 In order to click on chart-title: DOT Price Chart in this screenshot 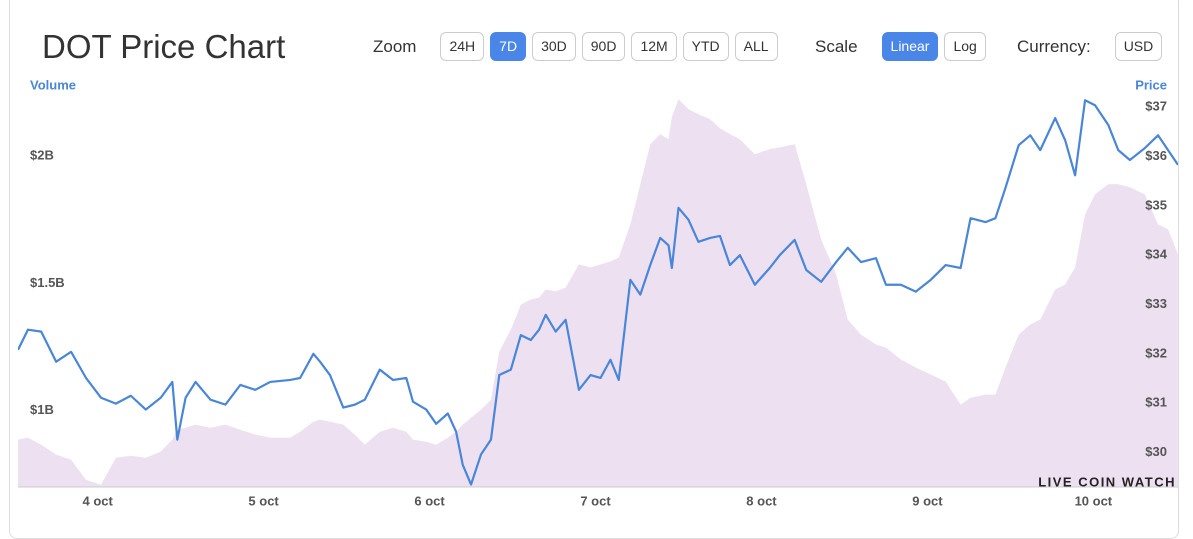, I will do `click(164, 46)`.